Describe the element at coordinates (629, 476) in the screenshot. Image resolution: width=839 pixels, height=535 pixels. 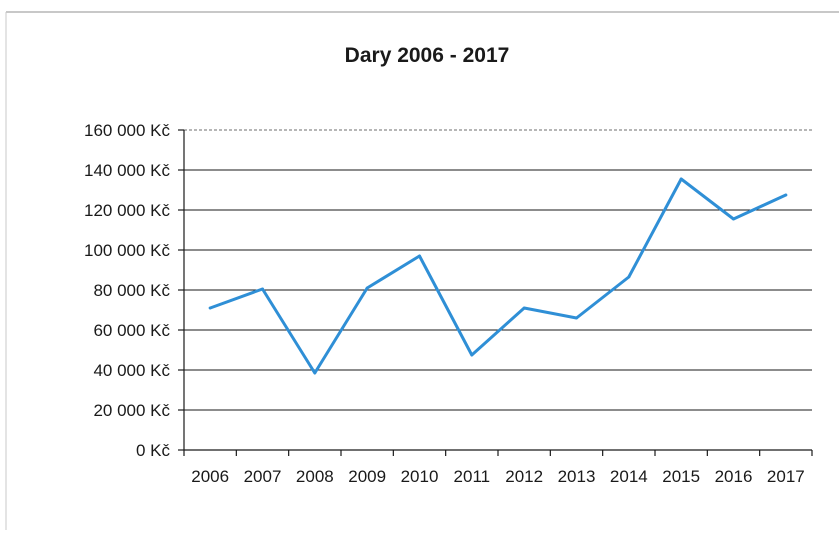
I see `x-tick-label: 2014` at that location.